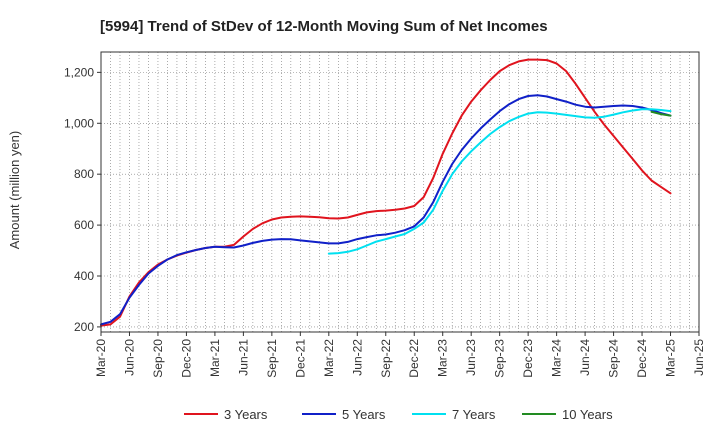  What do you see at coordinates (699, 357) in the screenshot?
I see `x-tick-label: Jun-25` at bounding box center [699, 357].